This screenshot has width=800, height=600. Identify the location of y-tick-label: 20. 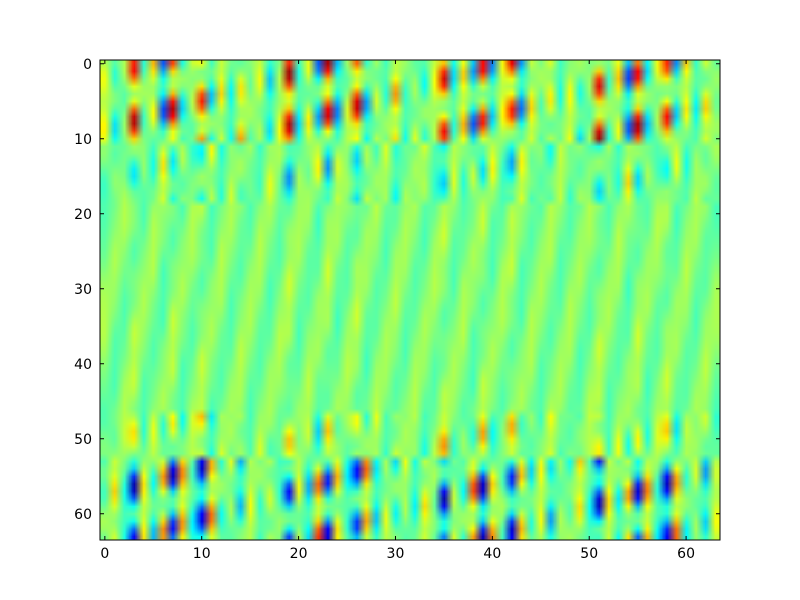
(83, 215).